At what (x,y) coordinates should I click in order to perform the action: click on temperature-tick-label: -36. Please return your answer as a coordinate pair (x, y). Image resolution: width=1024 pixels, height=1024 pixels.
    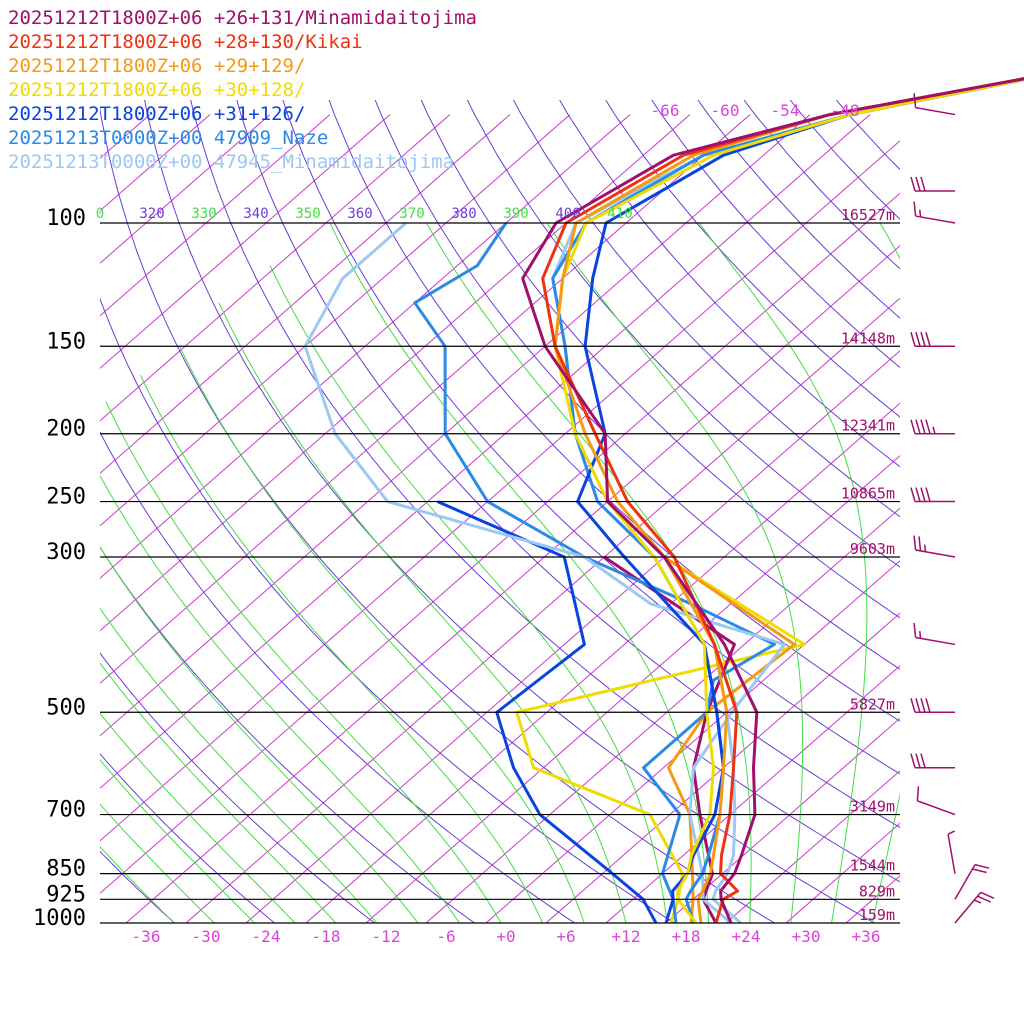
    Looking at the image, I should click on (146, 936).